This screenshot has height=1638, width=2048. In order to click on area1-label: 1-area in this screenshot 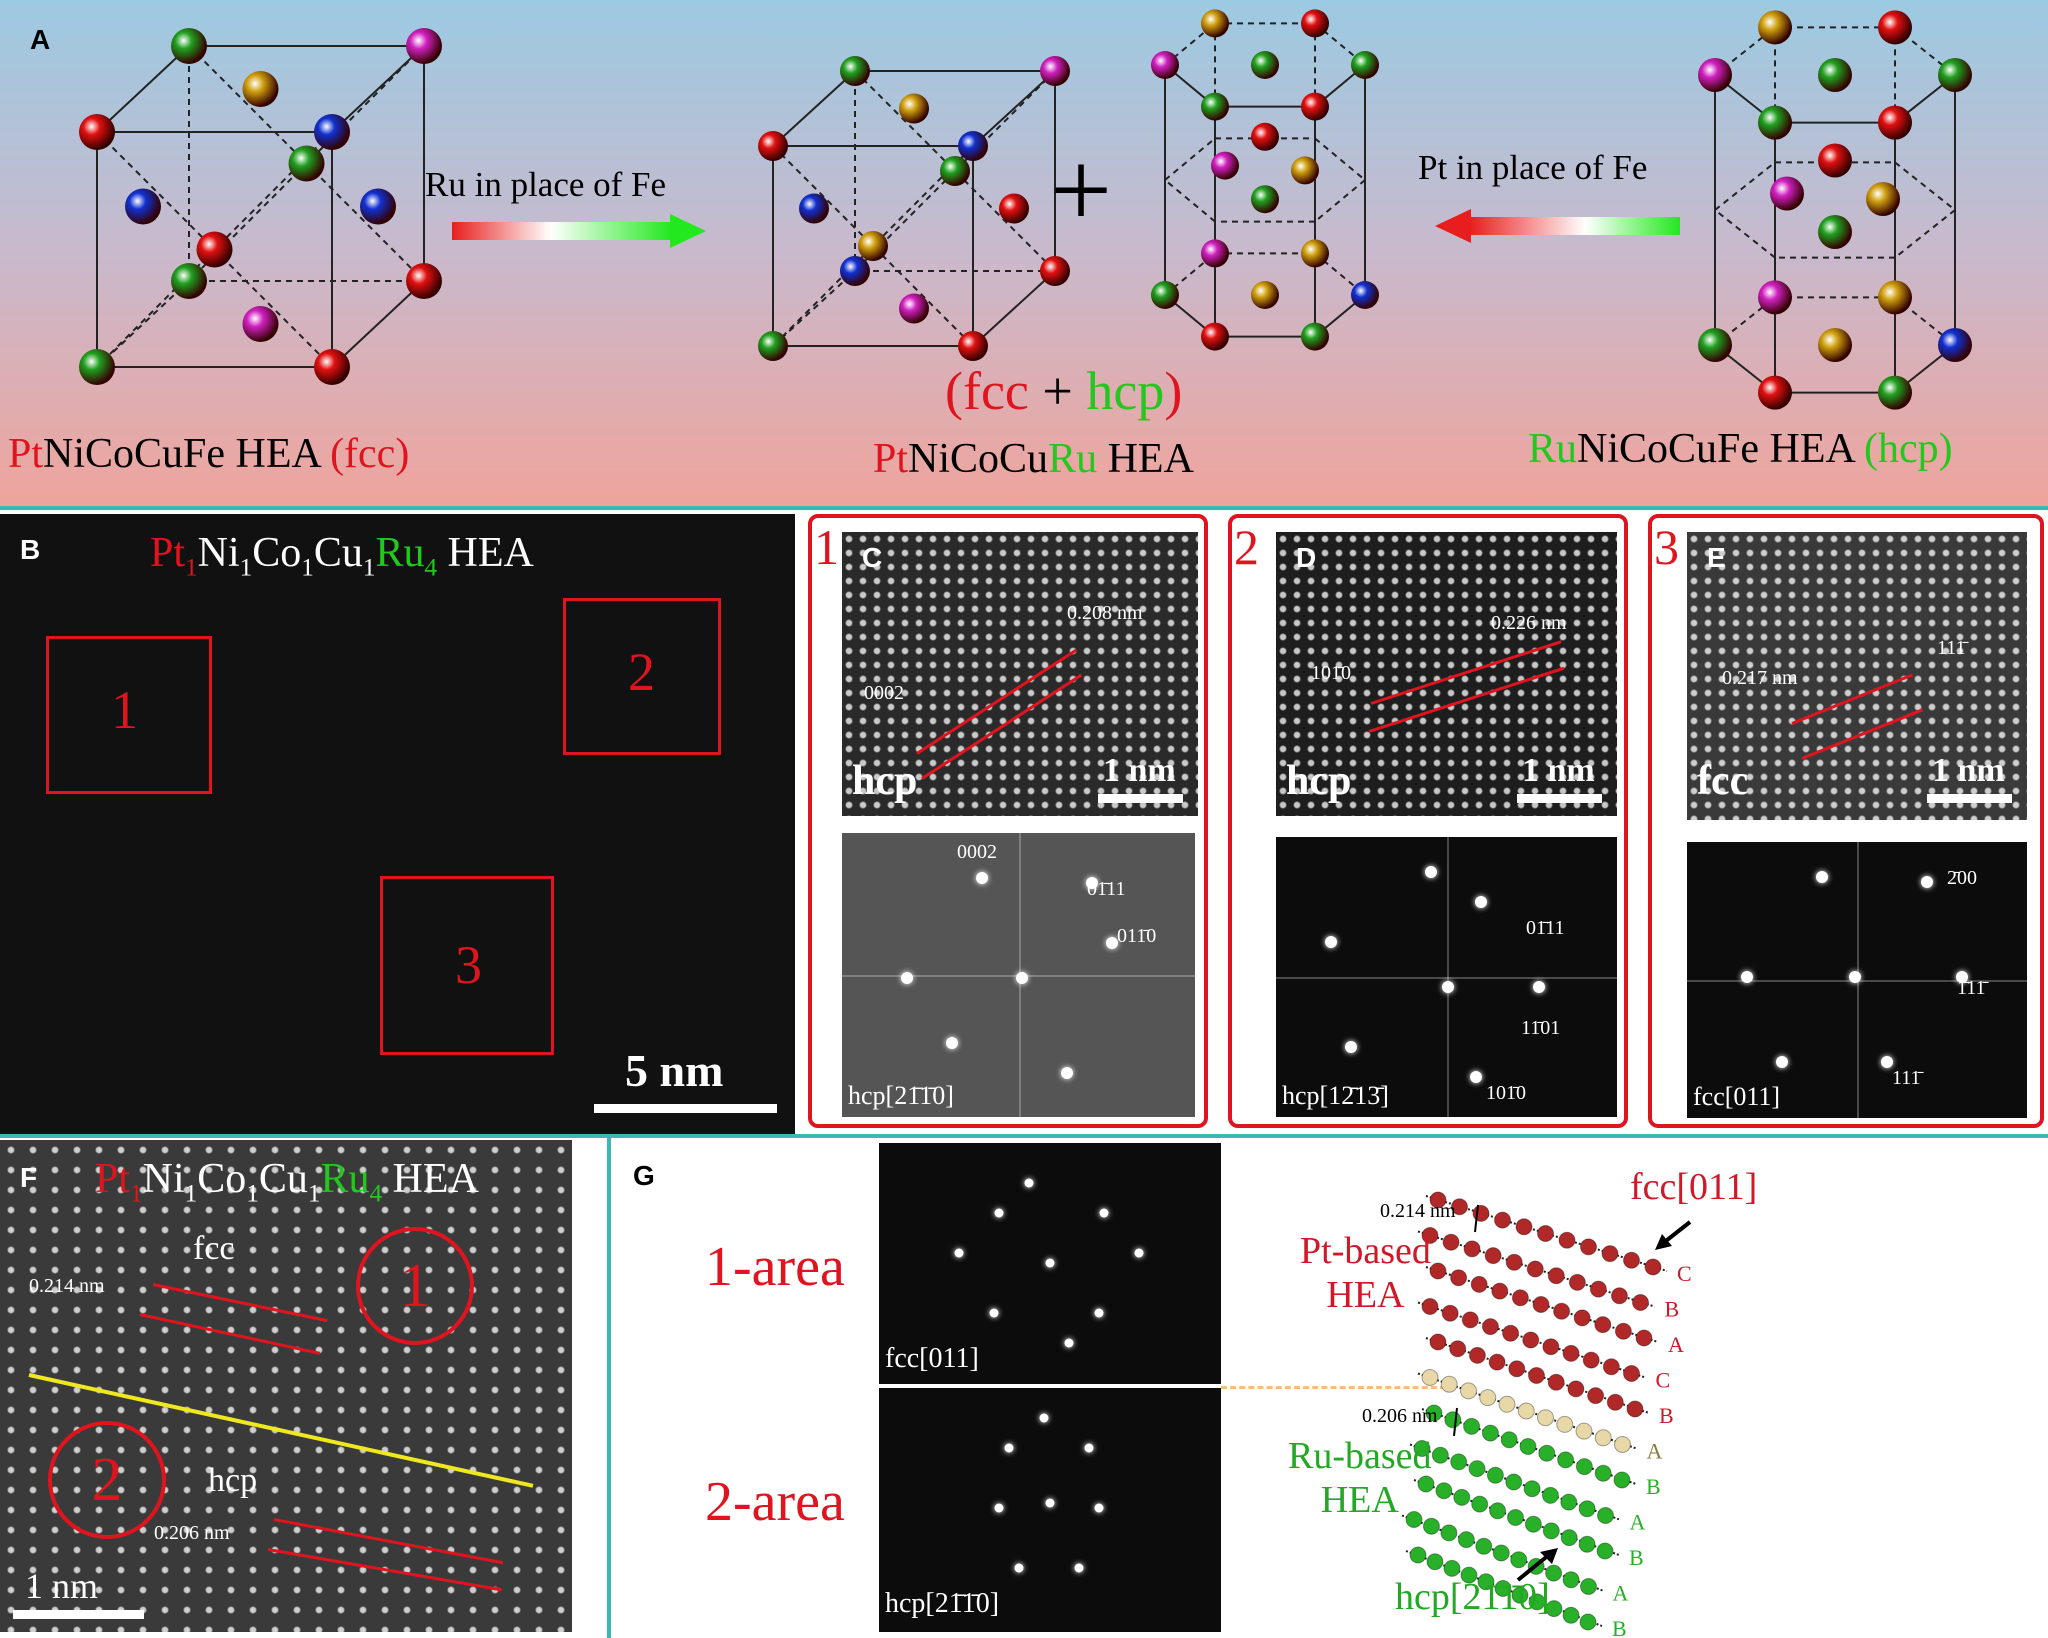, I will do `click(775, 1267)`.